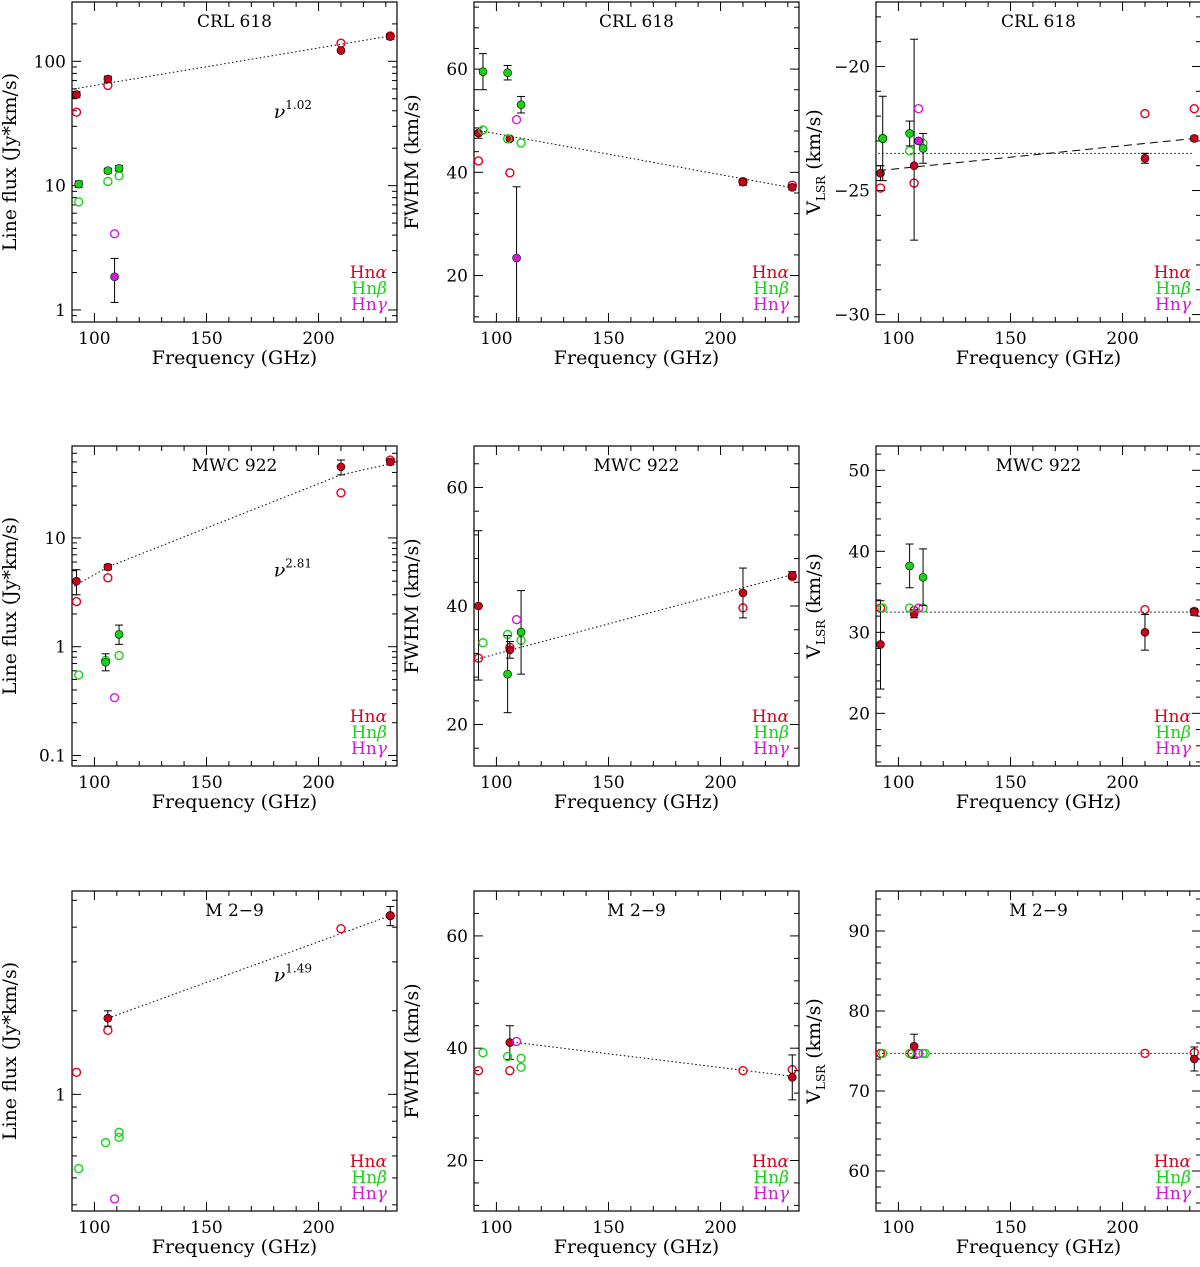  I want to click on x-tick-label: 100, so click(898, 339).